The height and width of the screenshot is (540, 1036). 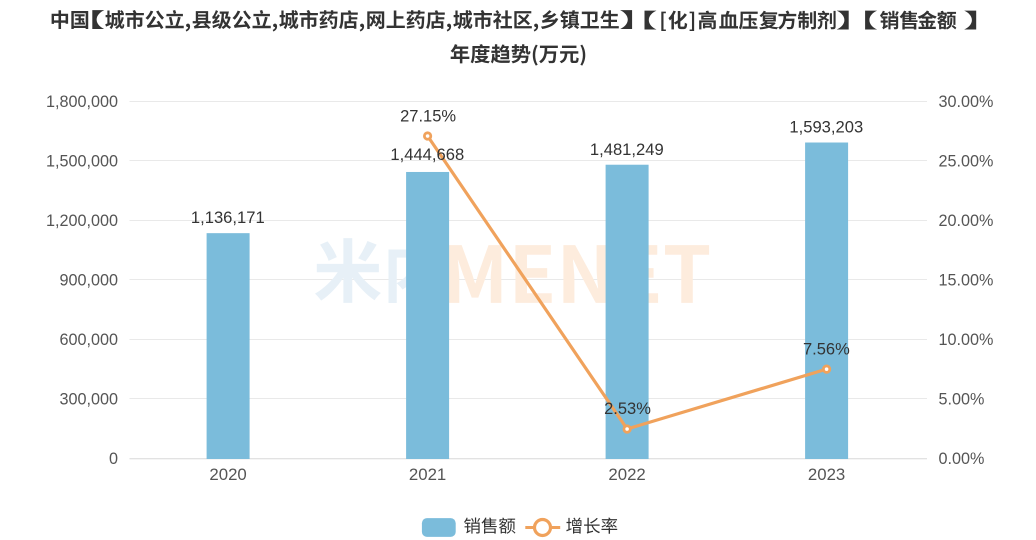 I want to click on svg-text: 300,000, so click(x=88, y=400).